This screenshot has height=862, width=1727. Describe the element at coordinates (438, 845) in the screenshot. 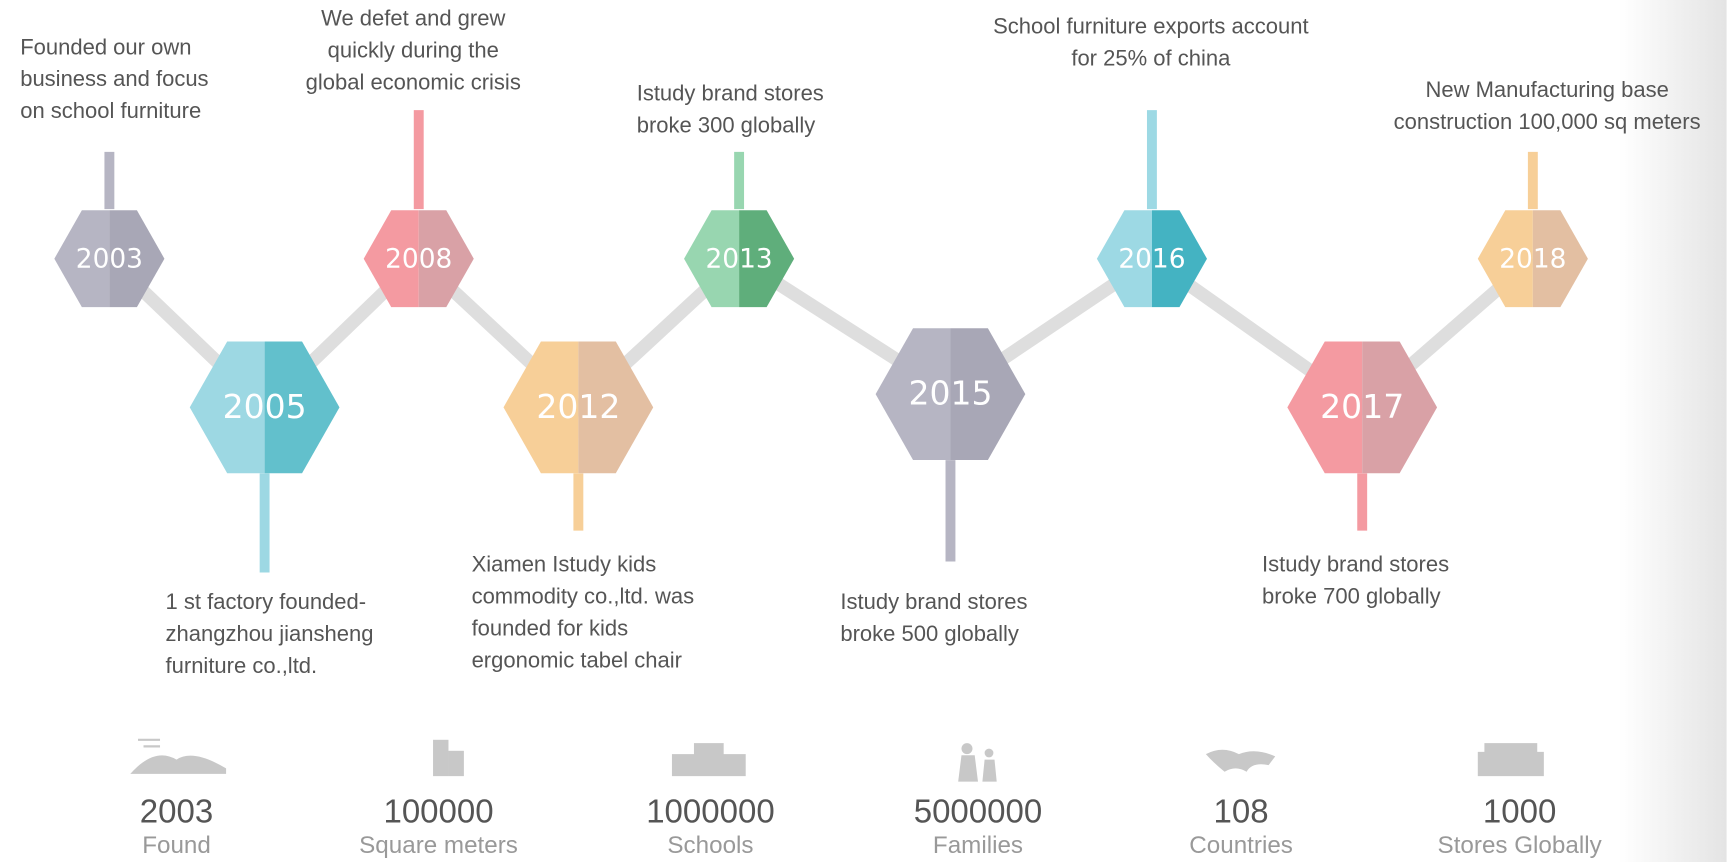

I see `stat-label: Square meters` at that location.